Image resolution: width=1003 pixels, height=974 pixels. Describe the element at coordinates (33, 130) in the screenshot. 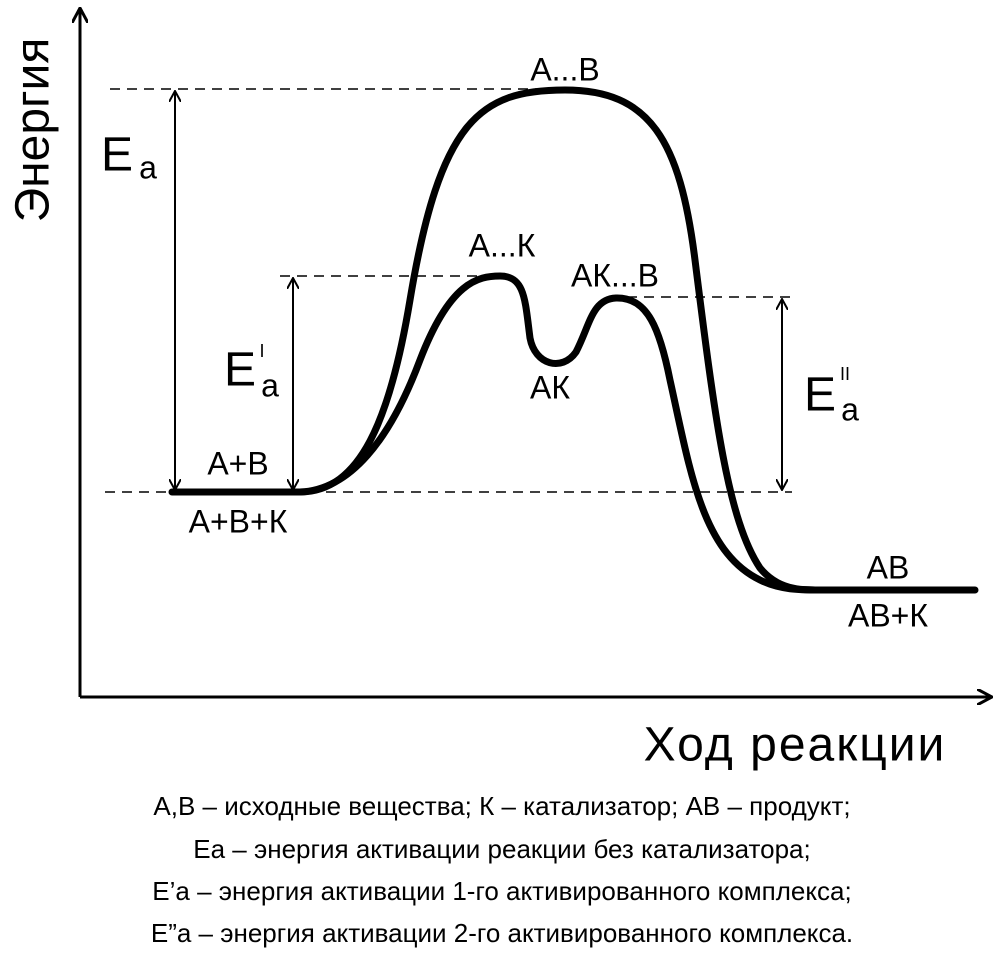

I see `y-axis-label: Энергия` at that location.